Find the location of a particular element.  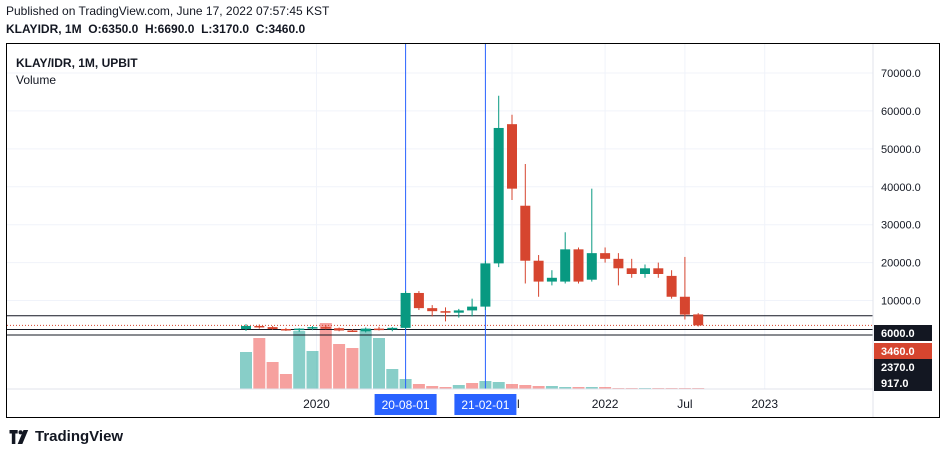

marker-label: 21-02-01 is located at coordinates (485, 405).